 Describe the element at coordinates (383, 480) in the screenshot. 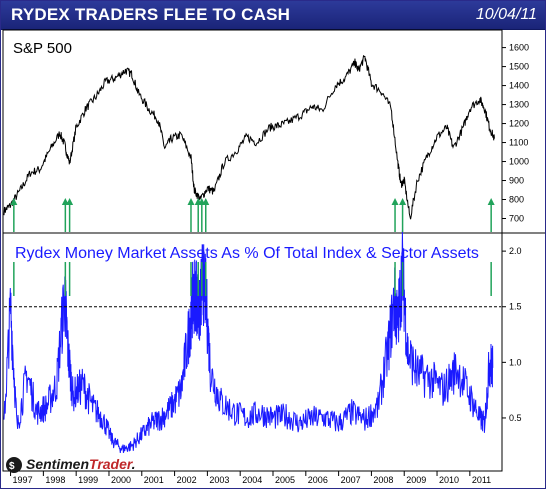

I see `x-tick-label: 2008` at that location.